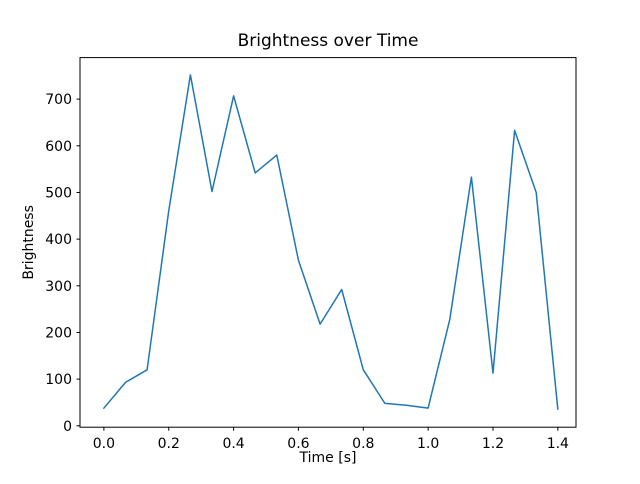 This screenshot has width=640, height=484. What do you see at coordinates (233, 444) in the screenshot?
I see `x-tick-label: 0.4` at bounding box center [233, 444].